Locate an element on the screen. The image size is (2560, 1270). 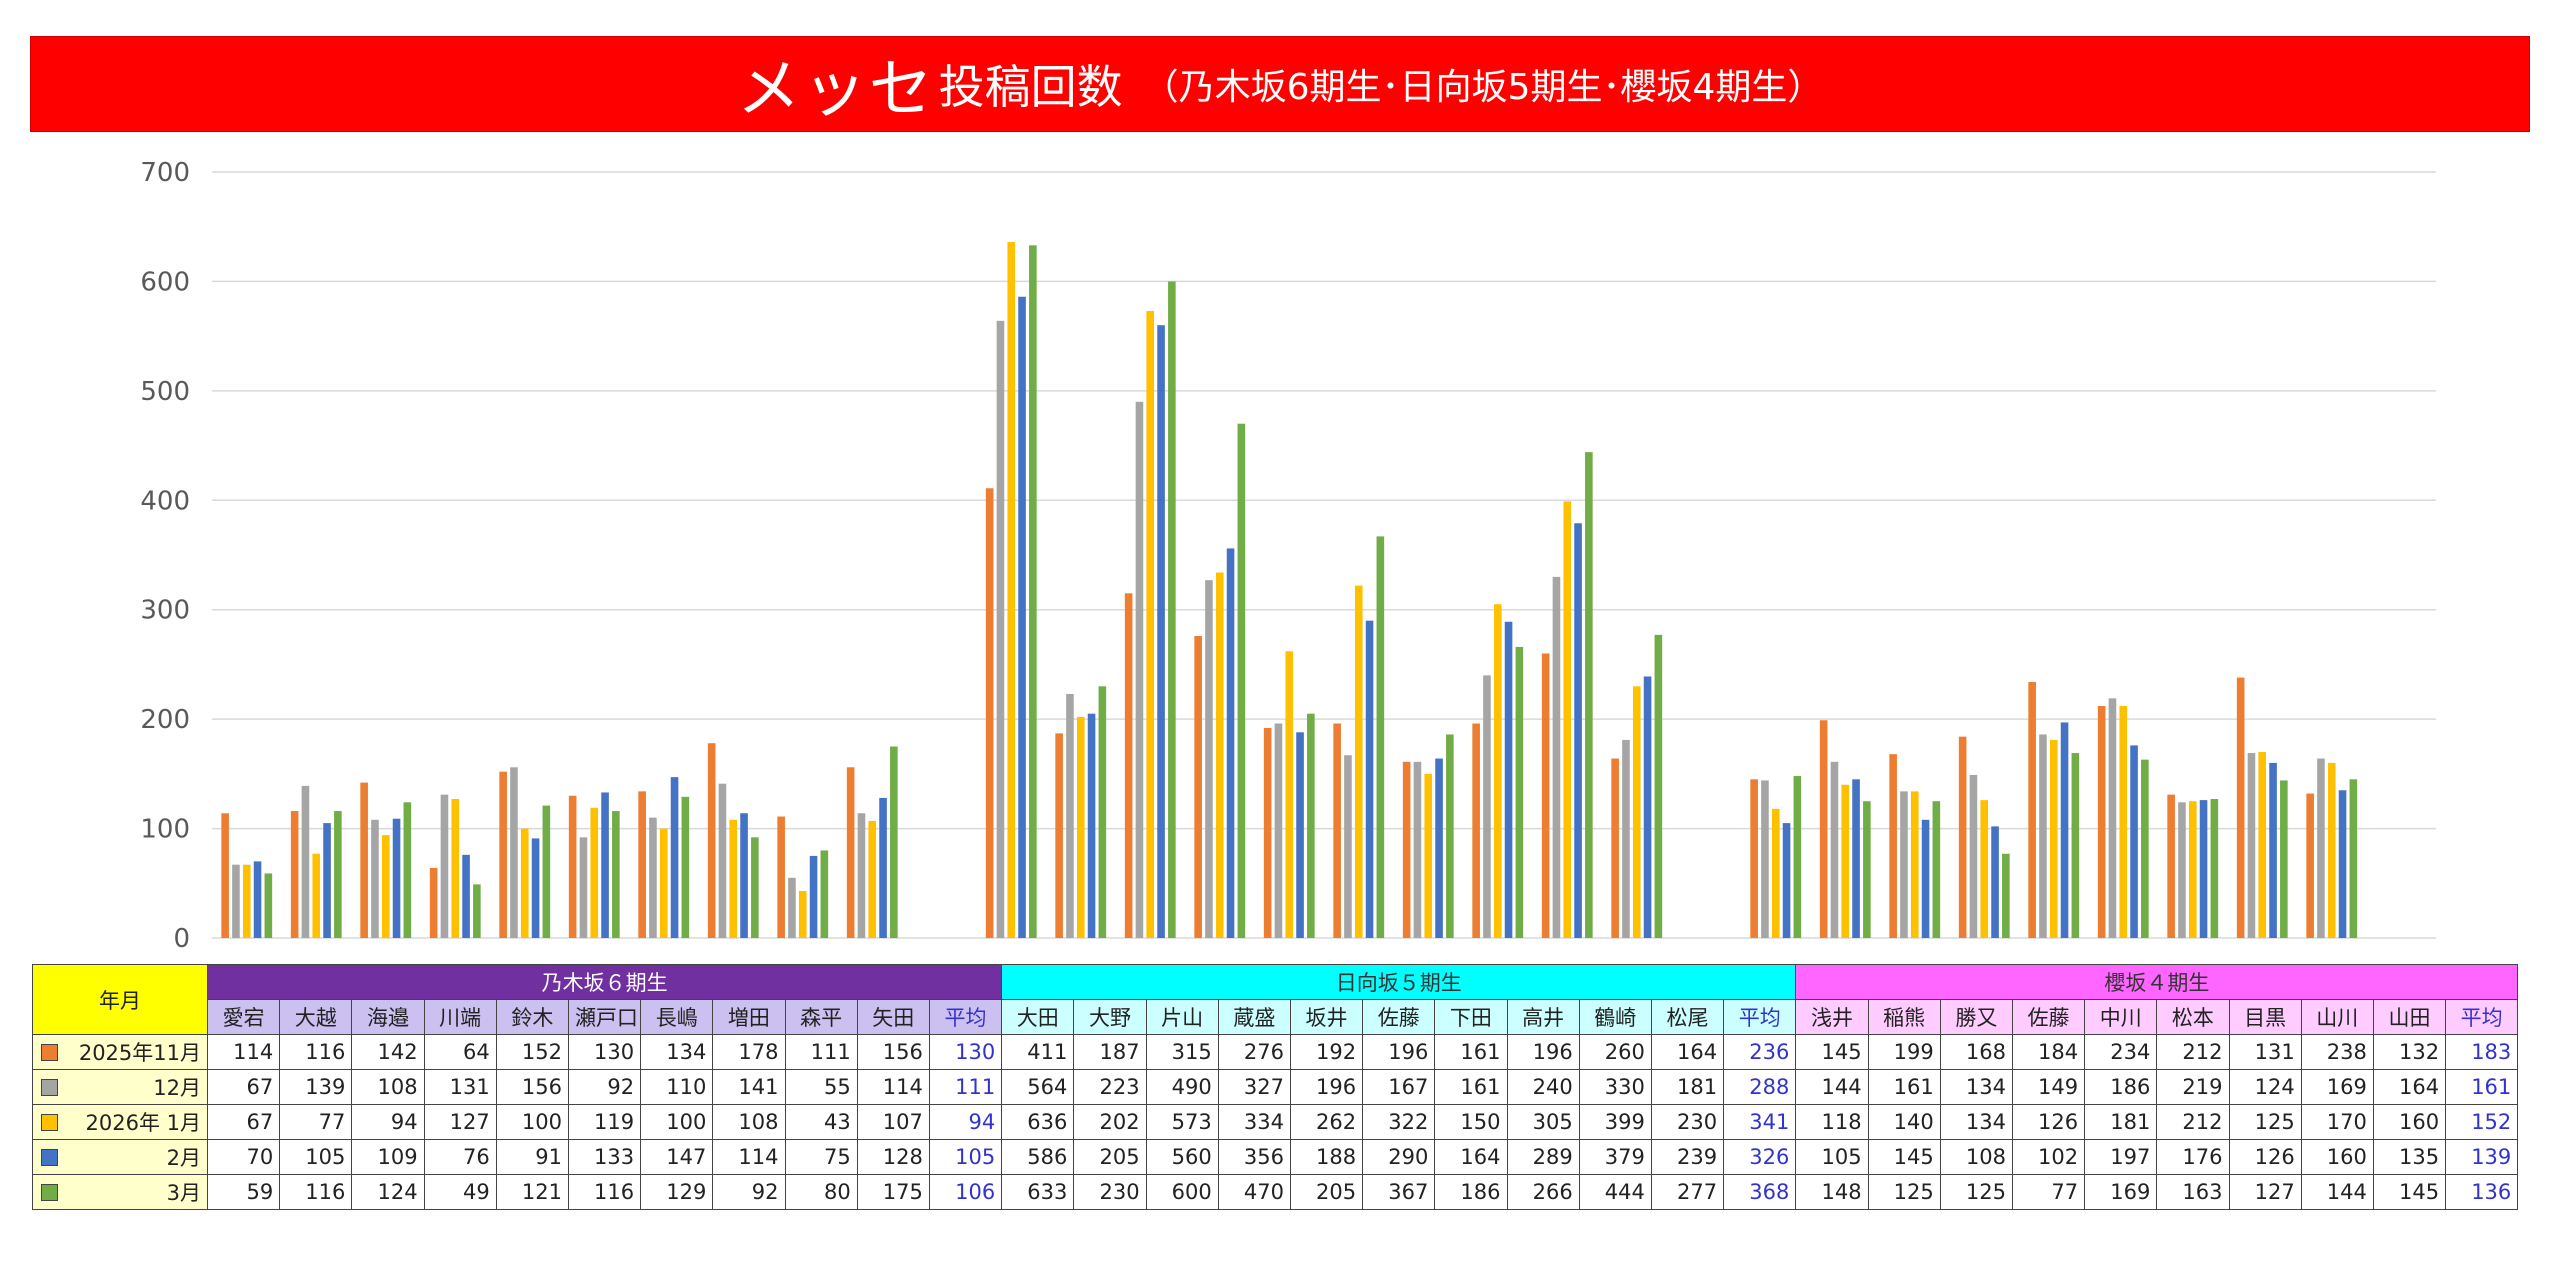
data-value: 444 is located at coordinates (1615, 1192).